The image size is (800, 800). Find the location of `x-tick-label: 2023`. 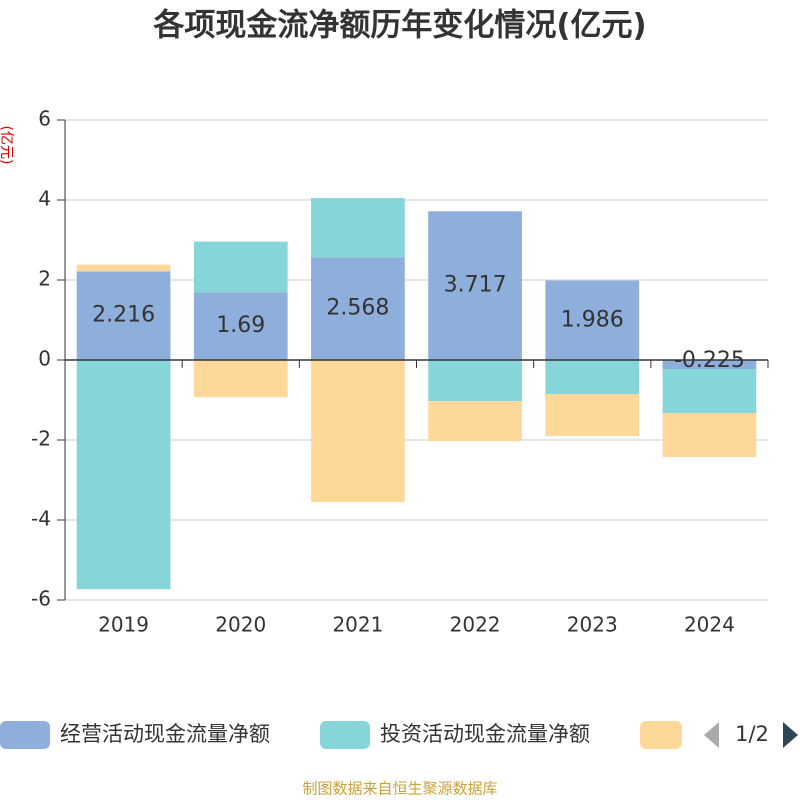

x-tick-label: 2023 is located at coordinates (592, 625).